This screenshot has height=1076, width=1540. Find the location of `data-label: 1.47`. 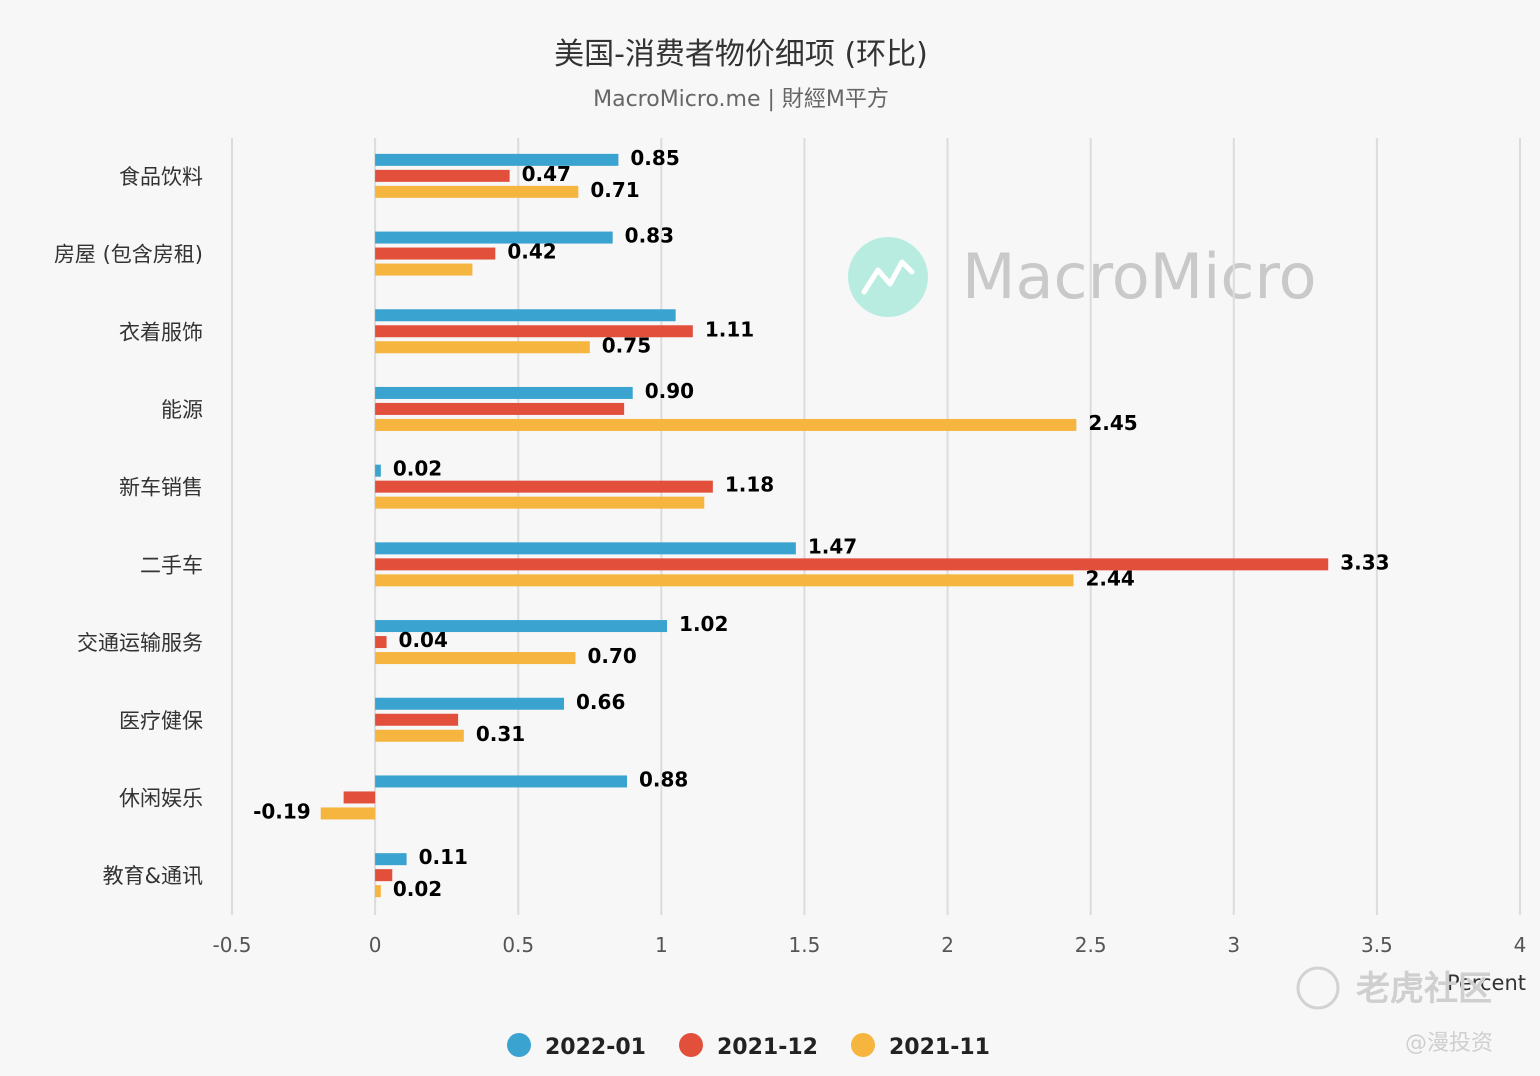

data-label: 1.47 is located at coordinates (832, 546).